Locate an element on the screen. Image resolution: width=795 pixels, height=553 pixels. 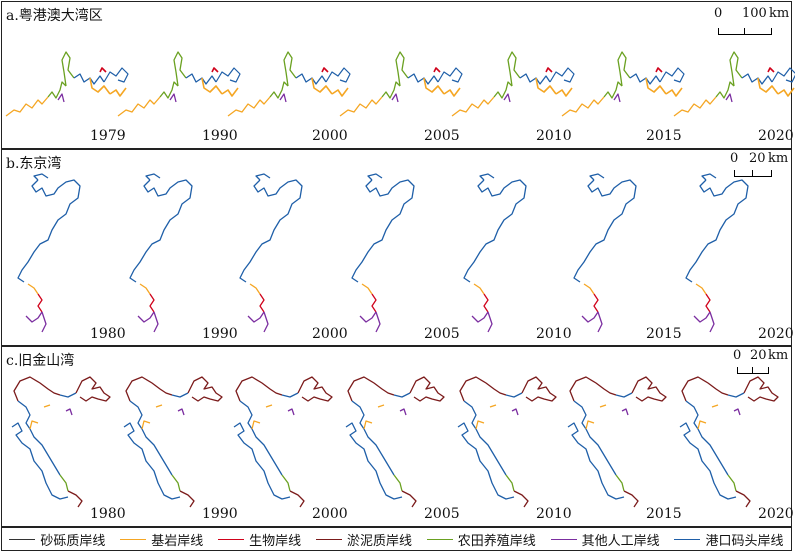
coastline-map-2020 is located at coordinates (717, 253).